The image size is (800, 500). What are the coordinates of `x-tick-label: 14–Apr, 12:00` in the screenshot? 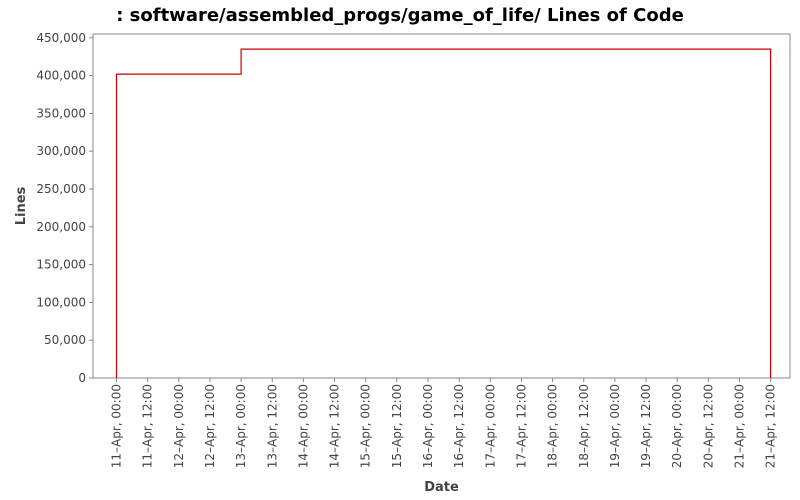 It's located at (335, 426).